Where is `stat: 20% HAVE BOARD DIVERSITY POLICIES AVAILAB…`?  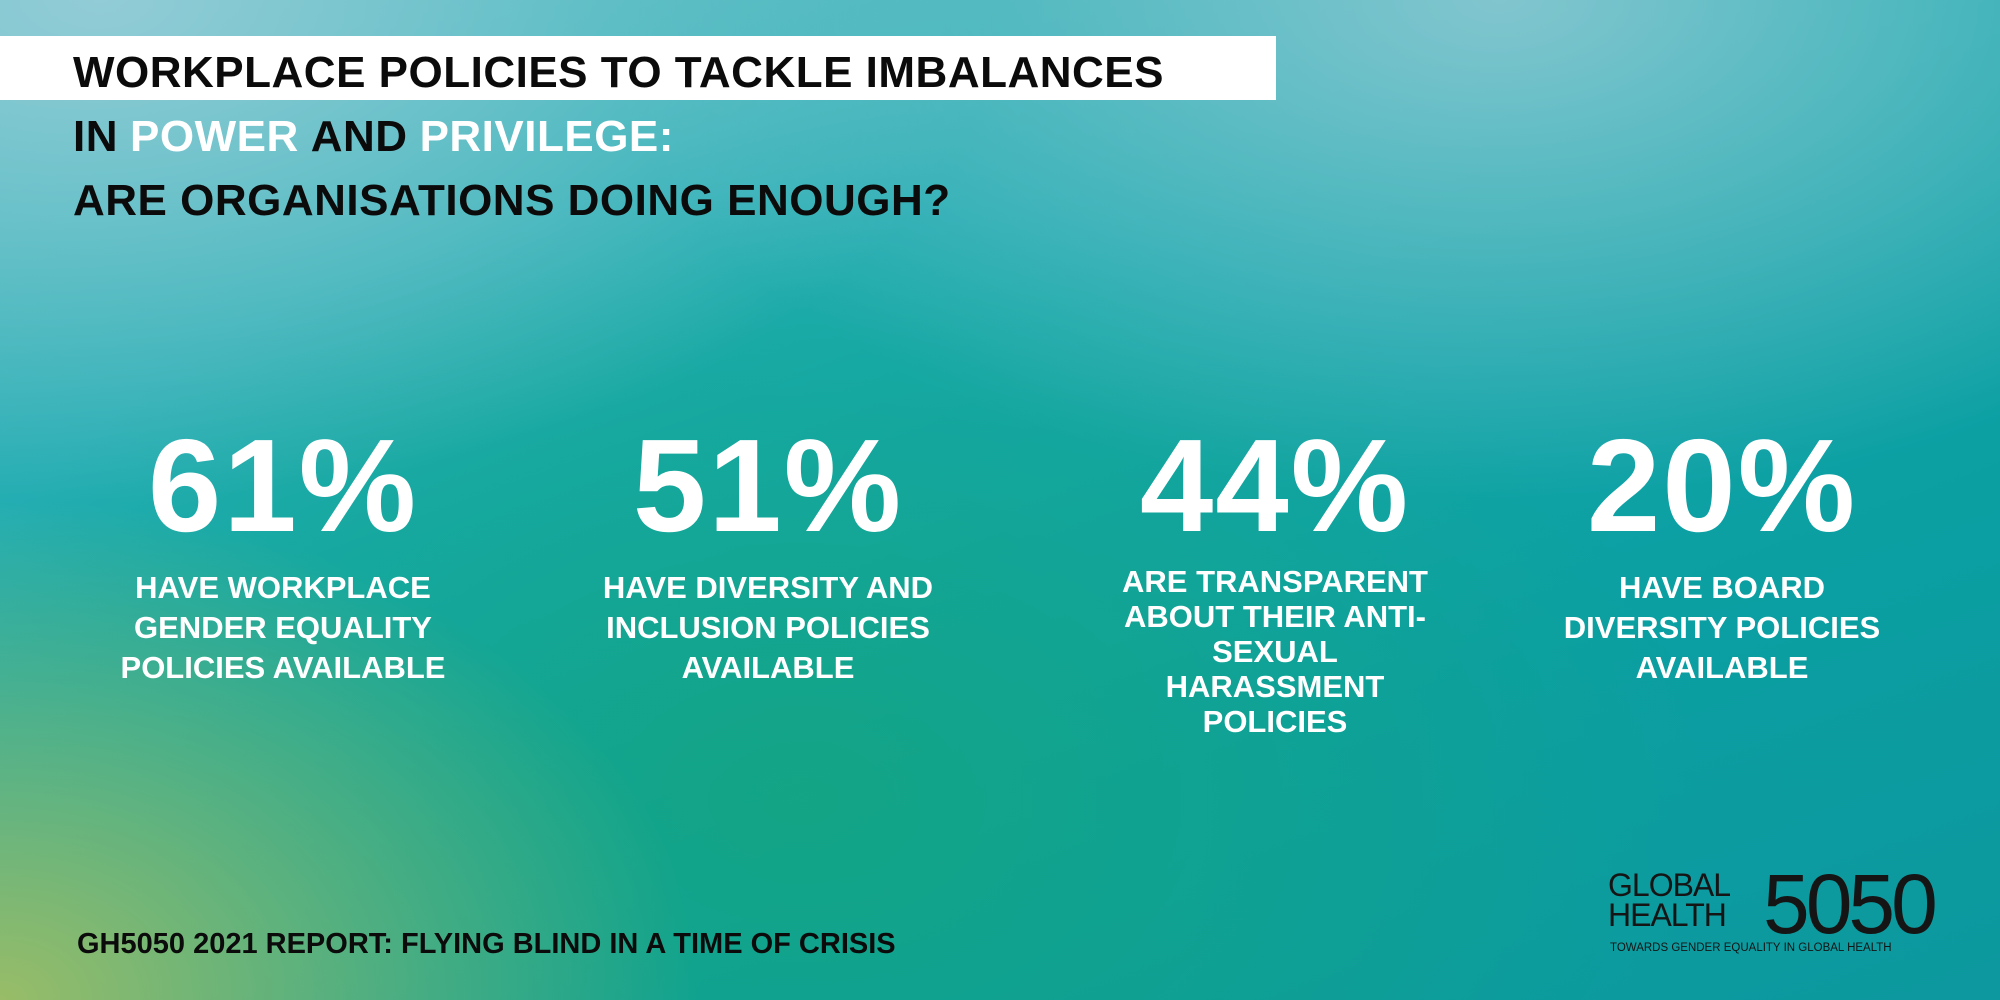 stat: 20% HAVE BOARD DIVERSITY POLICIES AVAILAB… is located at coordinates (1722, 554).